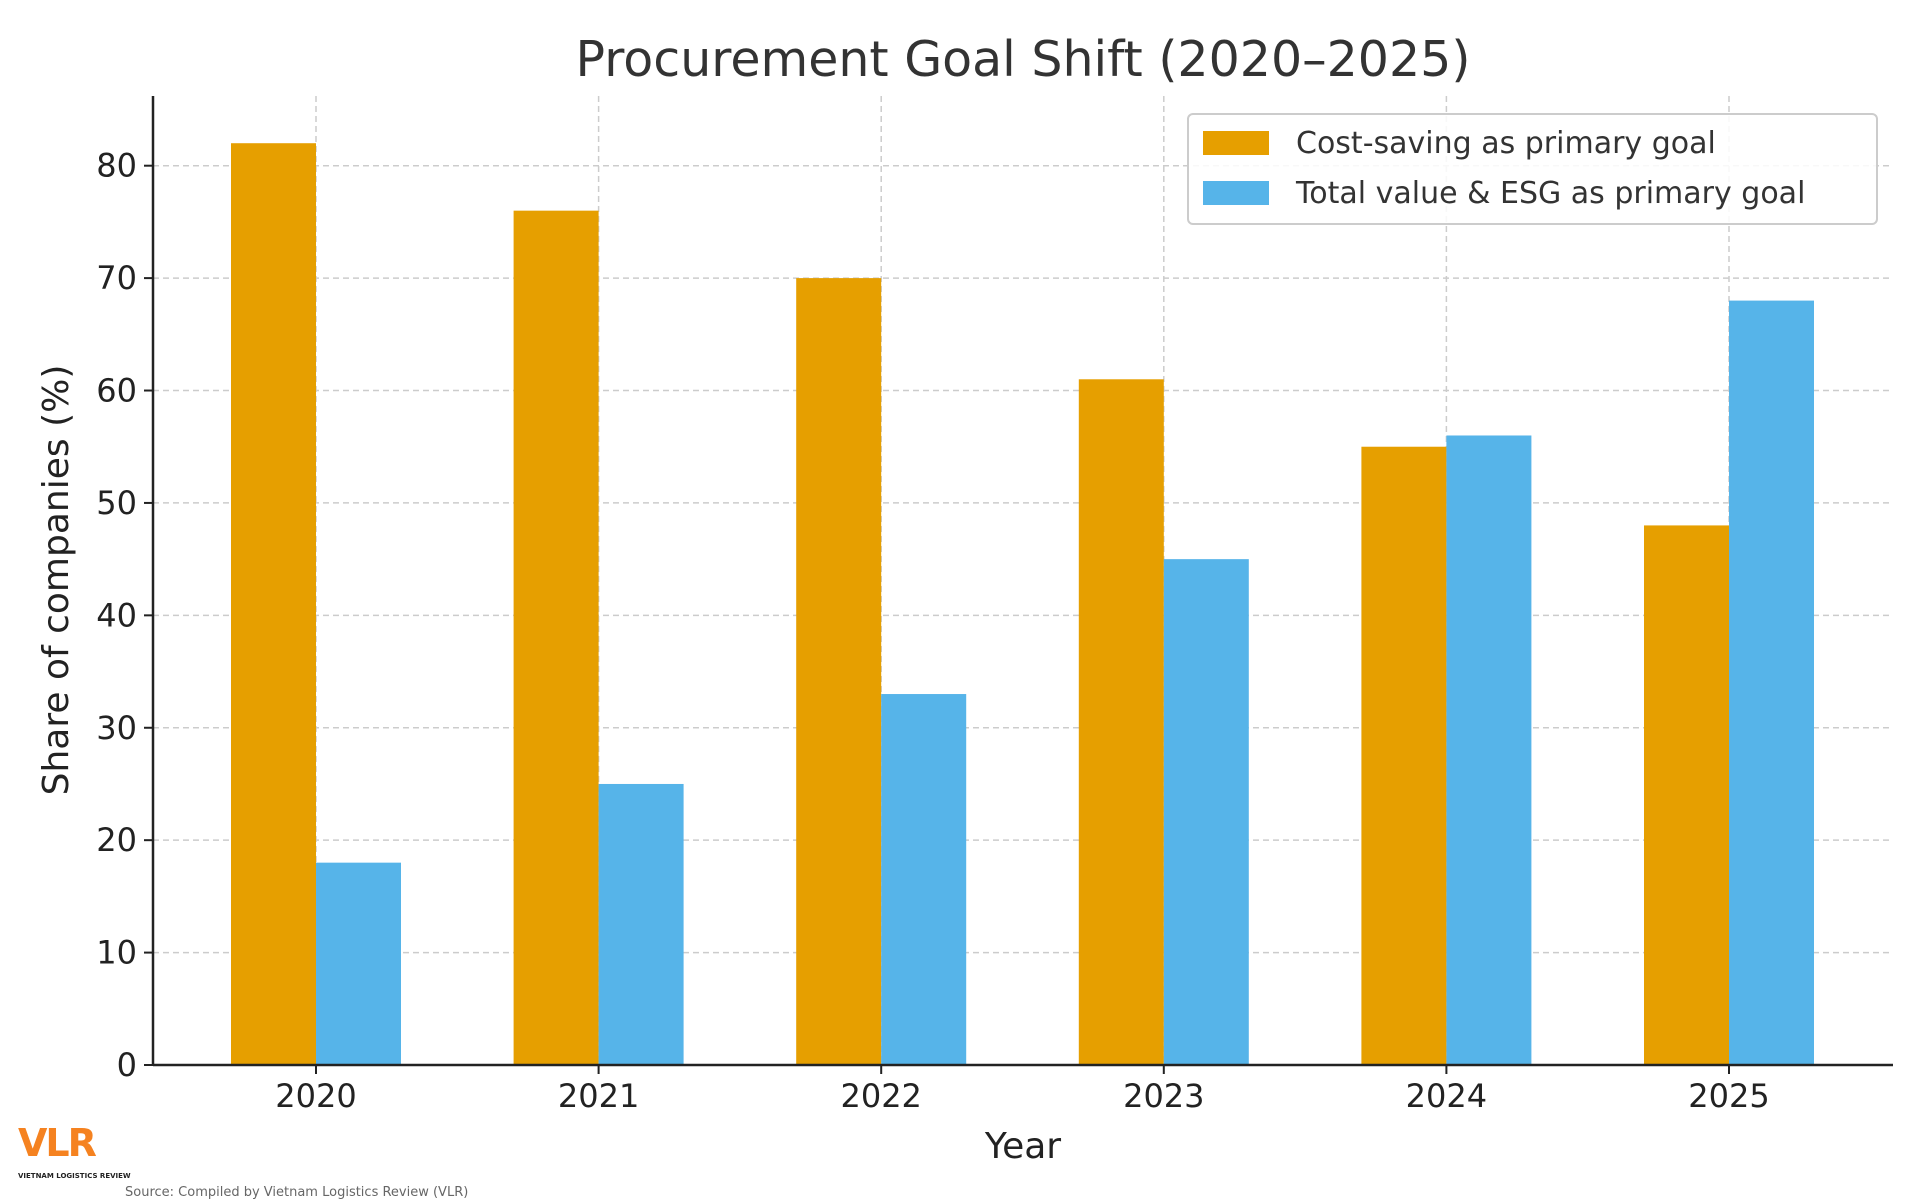 This screenshot has width=1920, height=1200. I want to click on legend-box, so click(1532, 169).